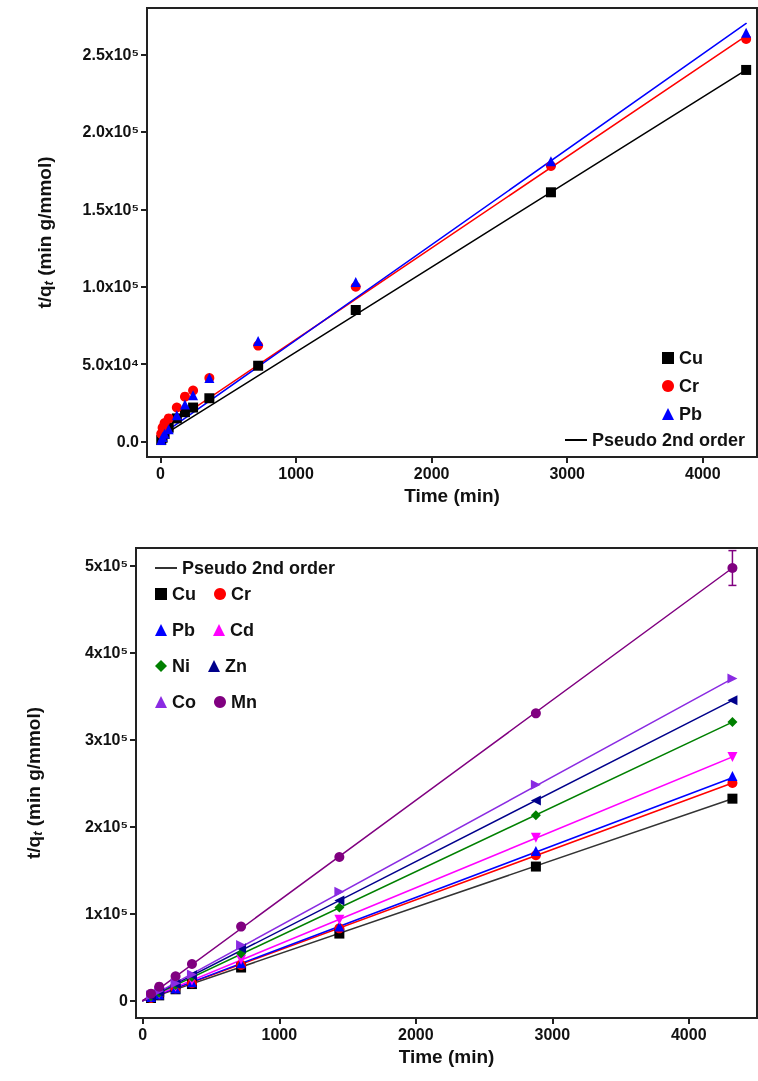 This screenshot has height=1081, width=758. Describe the element at coordinates (106, 914) in the screenshot. I see `y-tick-label: 1x10⁵` at that location.